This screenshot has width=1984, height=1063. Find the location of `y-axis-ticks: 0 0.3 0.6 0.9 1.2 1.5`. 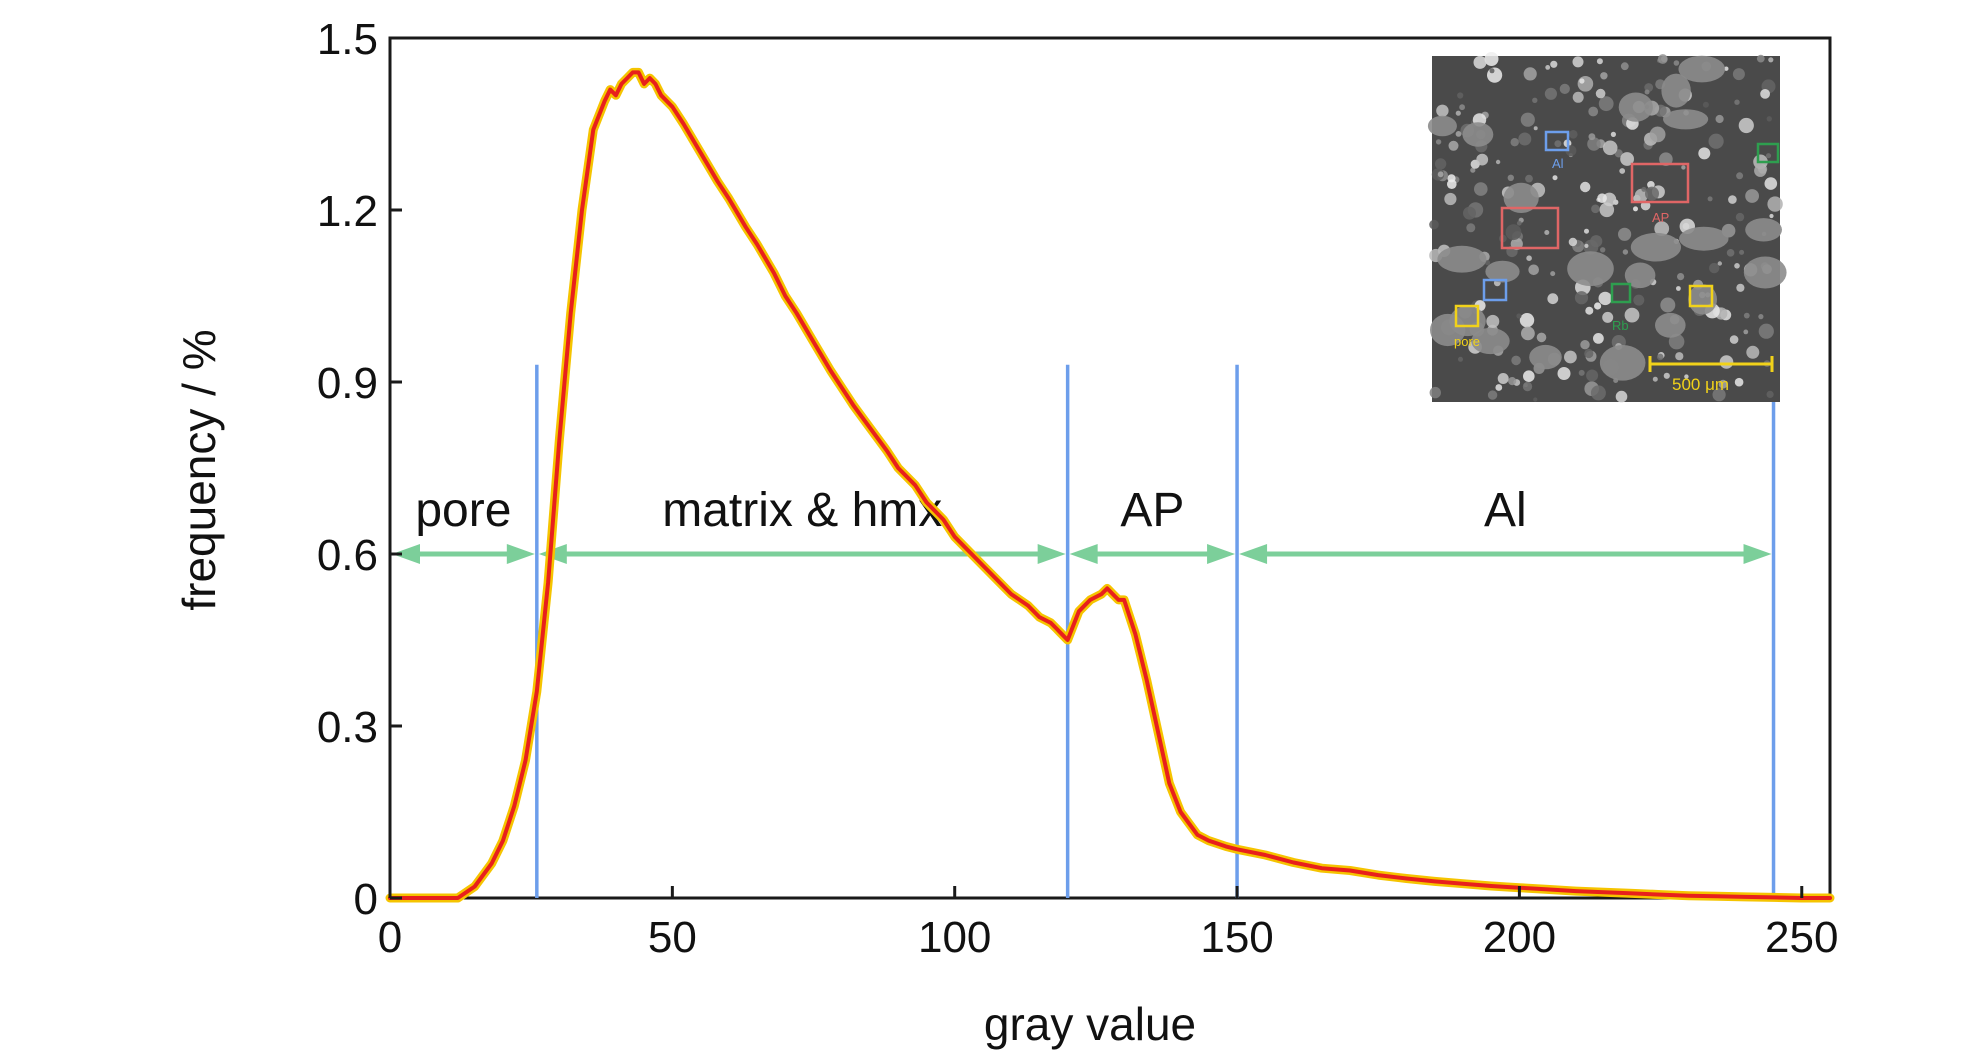

y-axis-ticks: 0 0.3 0.6 0.9 1.2 1.5 is located at coordinates (359, 469).